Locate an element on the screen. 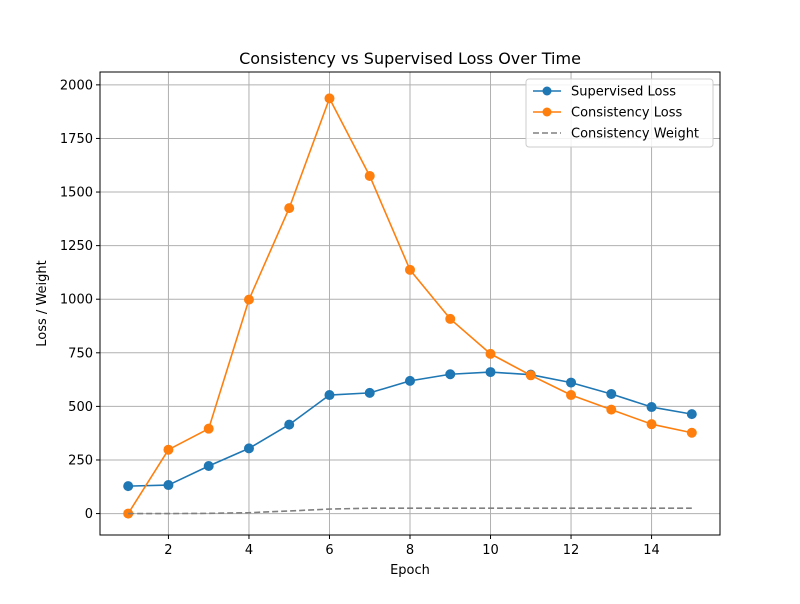 Image resolution: width=800 pixels, height=604 pixels. legend-label: Consistency Loss is located at coordinates (626, 113).